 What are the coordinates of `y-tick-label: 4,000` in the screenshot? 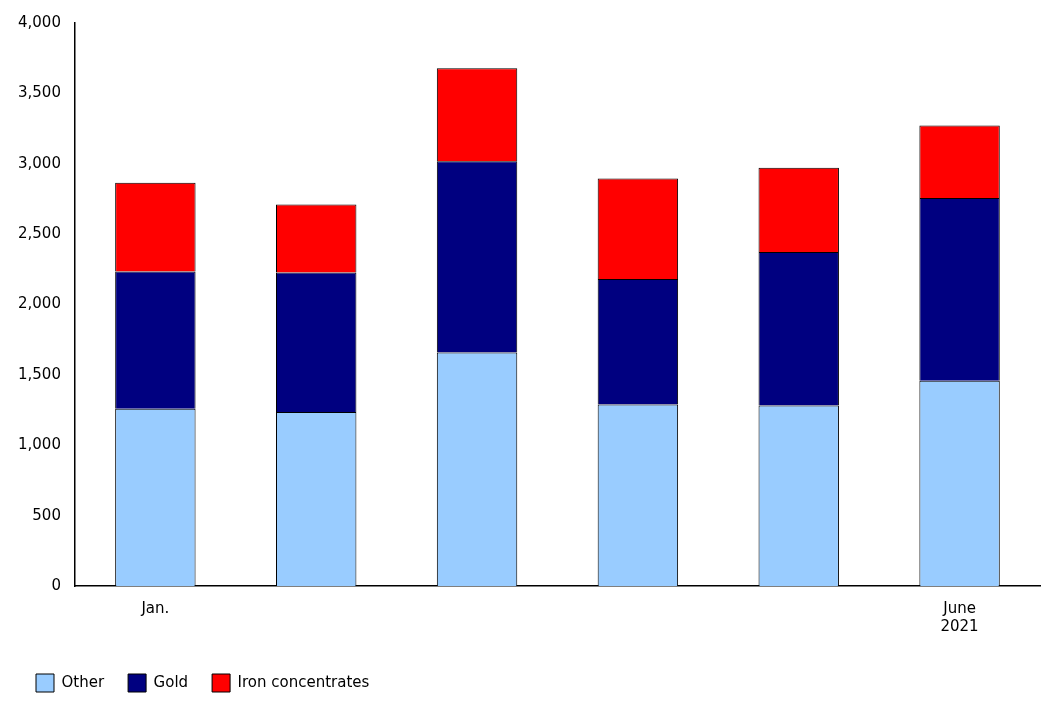 It's located at (39, 21).